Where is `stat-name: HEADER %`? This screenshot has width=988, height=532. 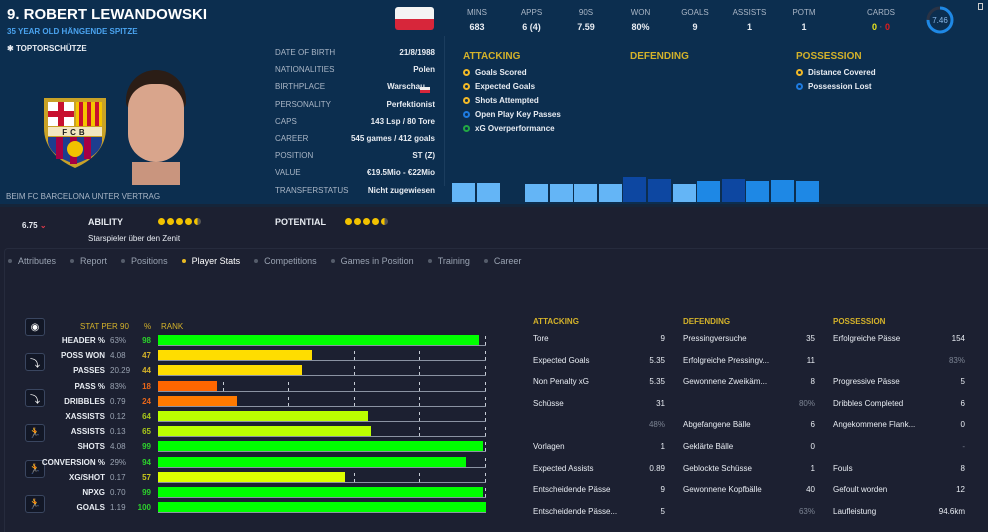 stat-name: HEADER % is located at coordinates (83, 340).